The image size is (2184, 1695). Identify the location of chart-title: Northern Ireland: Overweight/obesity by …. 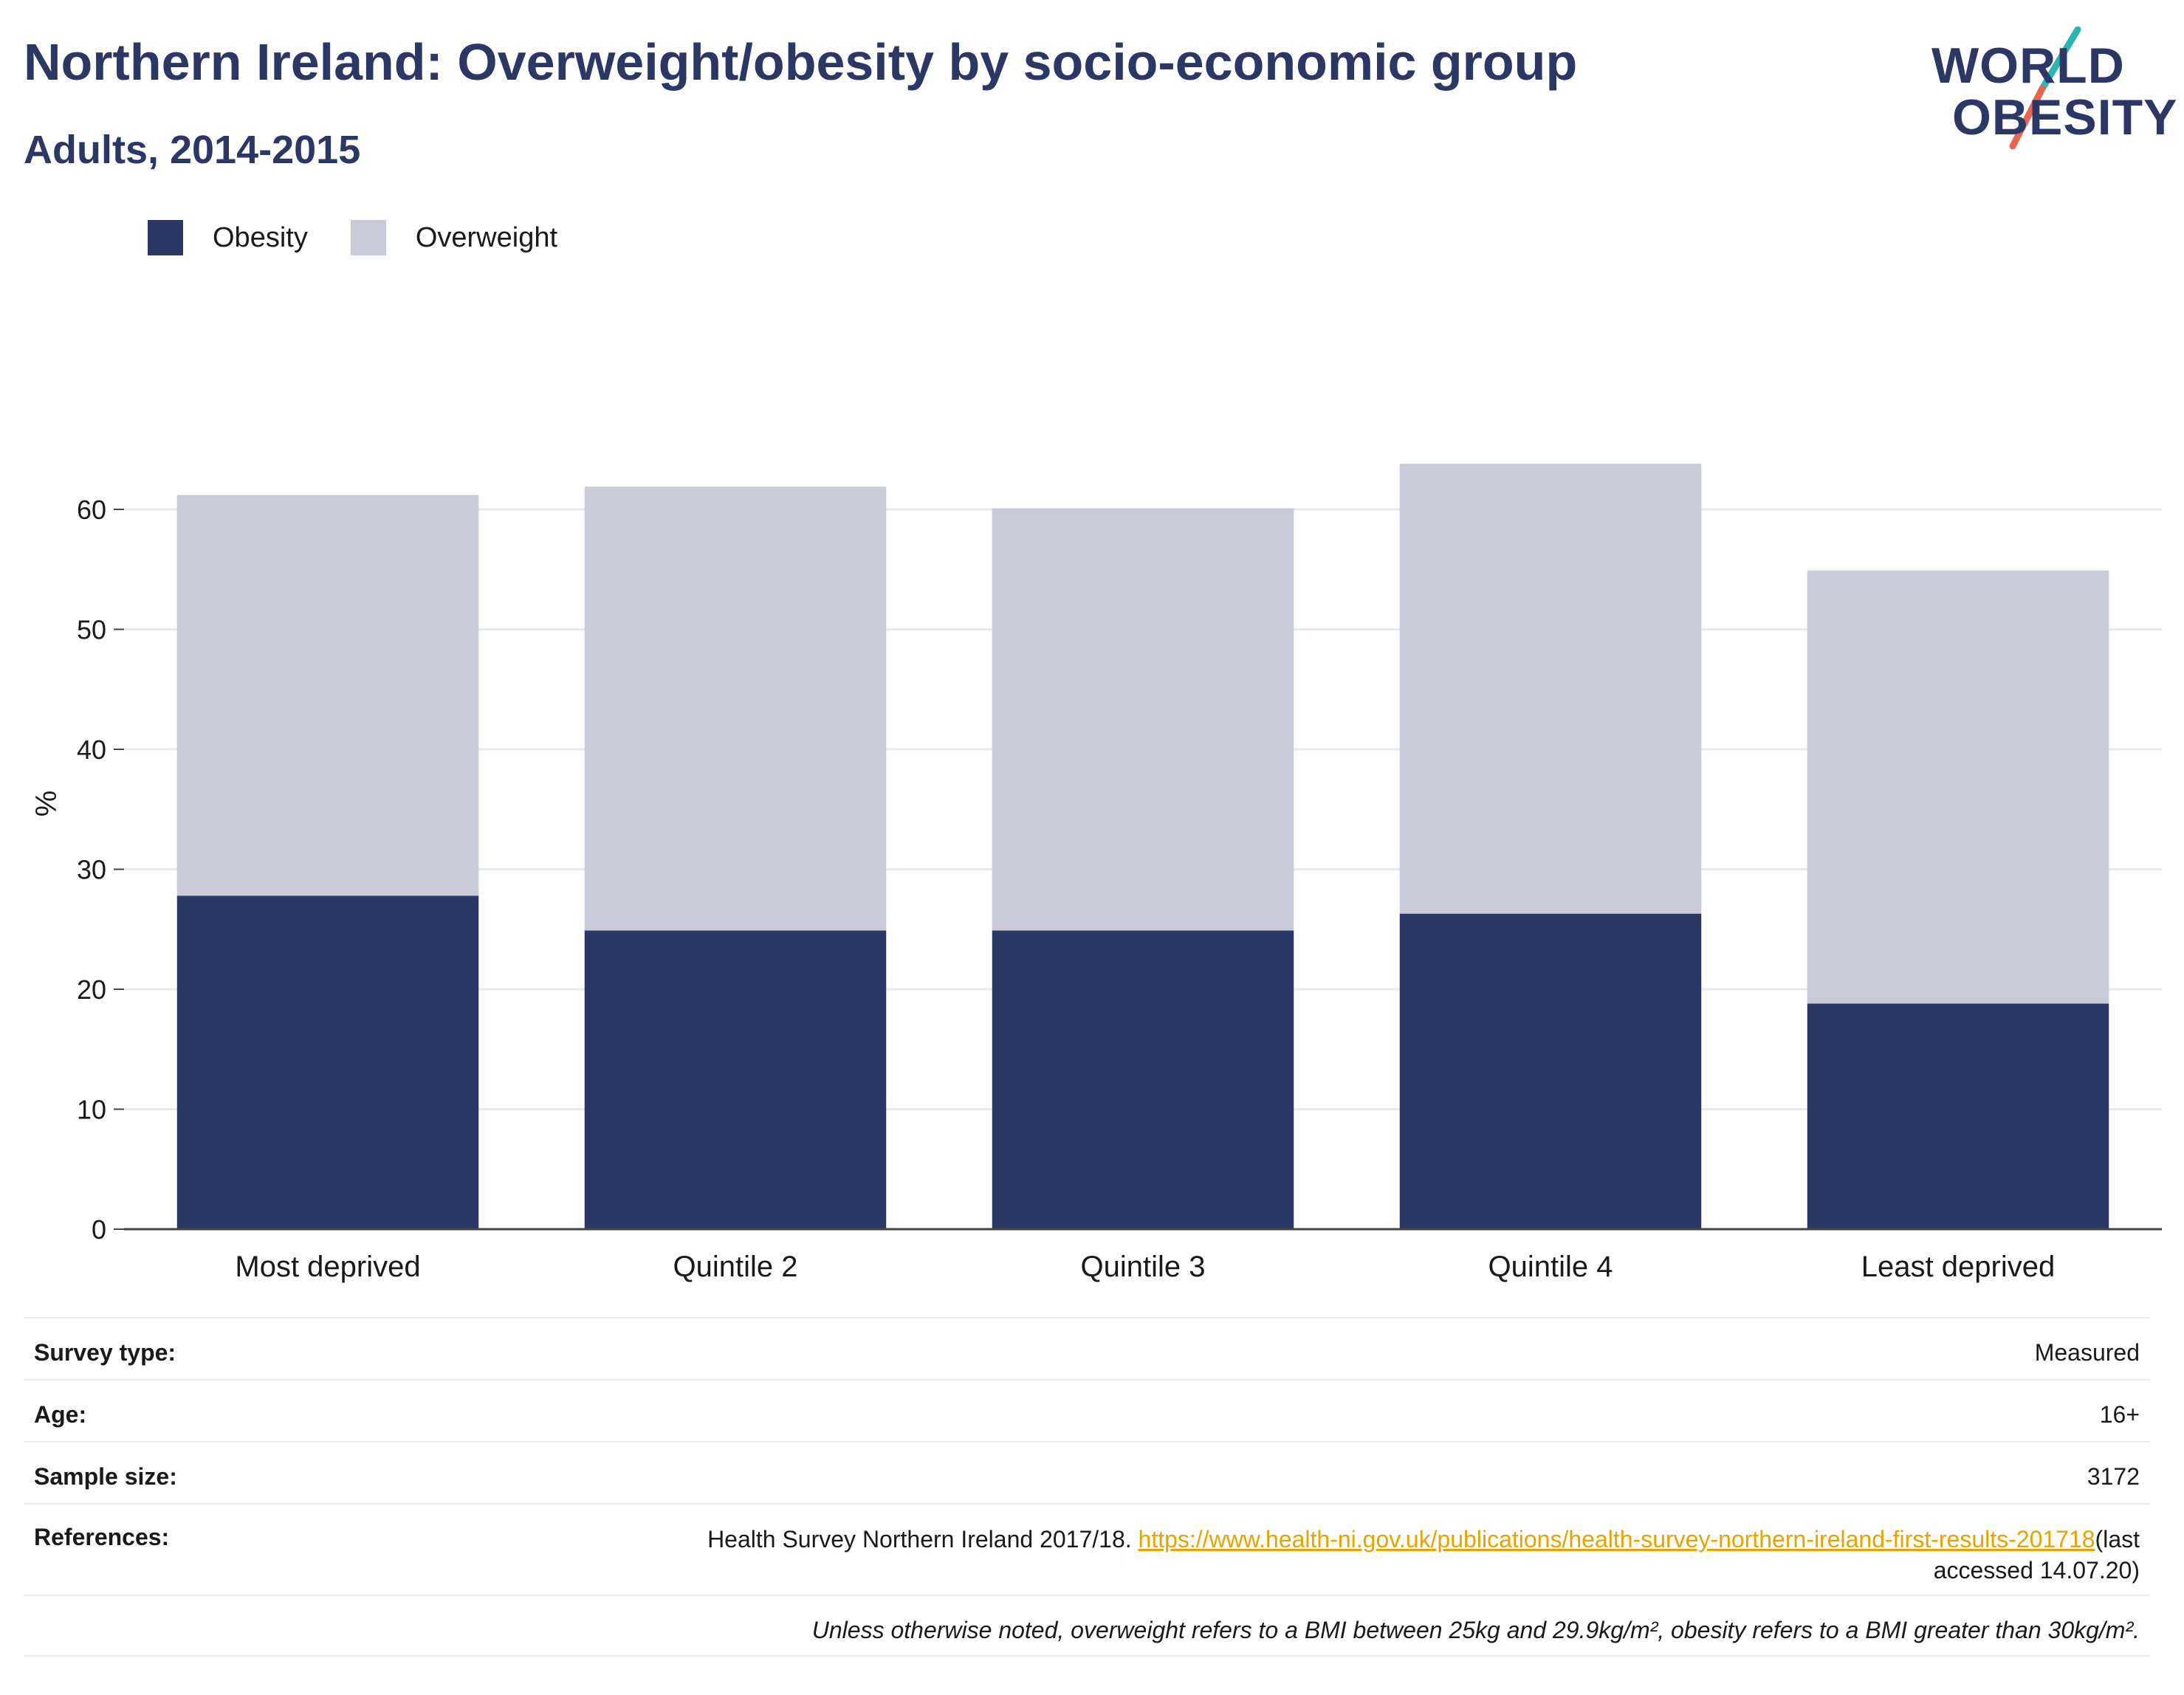
(801, 62).